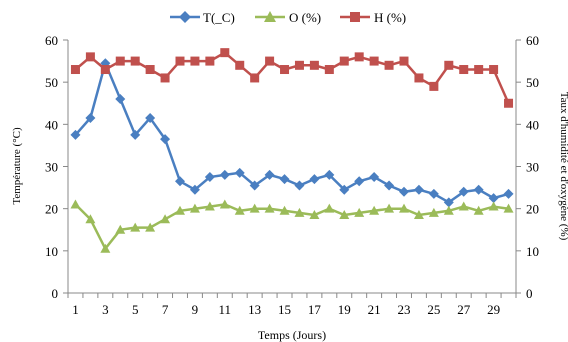 The image size is (568, 342). Describe the element at coordinates (254, 309) in the screenshot. I see `x-tick-label: 13` at that location.